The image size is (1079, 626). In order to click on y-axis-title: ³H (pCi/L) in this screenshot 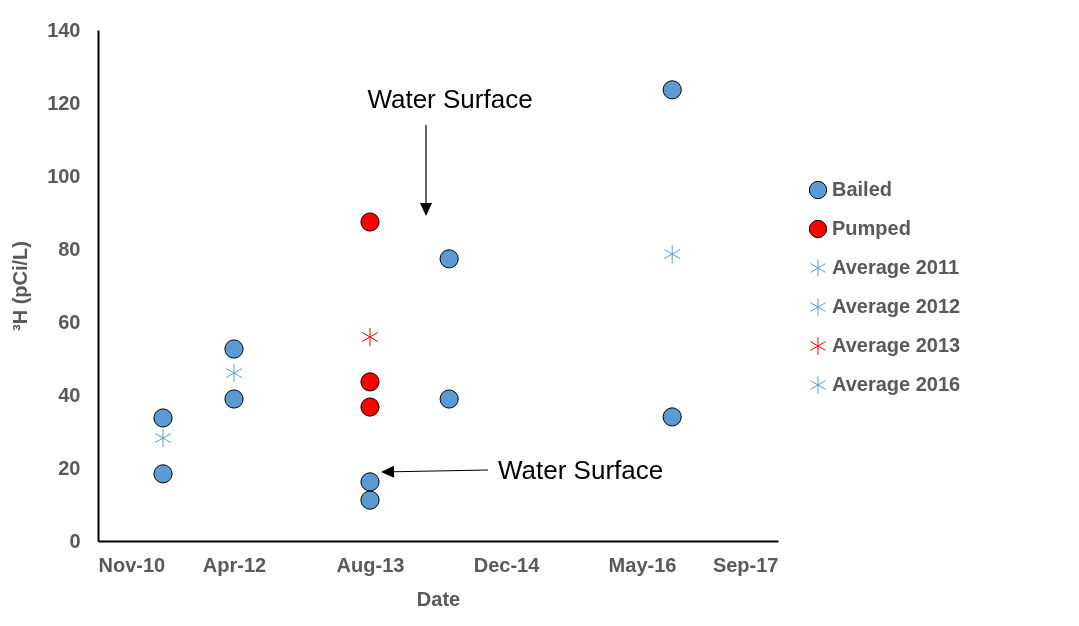, I will do `click(20, 286)`.